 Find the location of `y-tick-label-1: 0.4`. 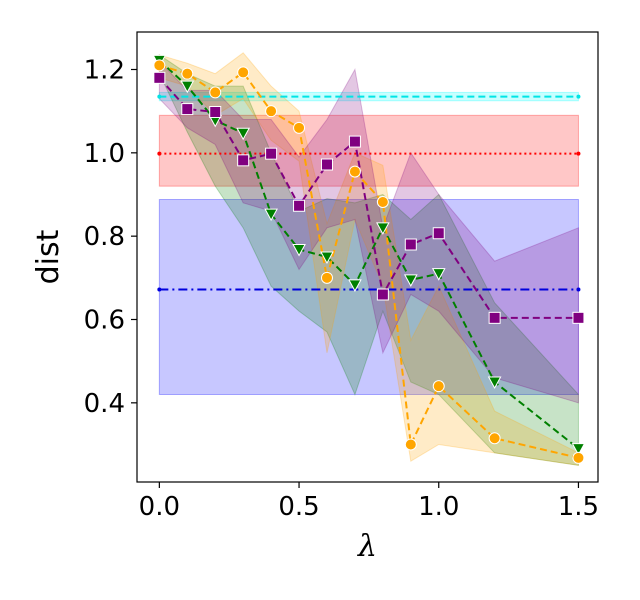

y-tick-label-1: 0.4 is located at coordinates (104, 404).